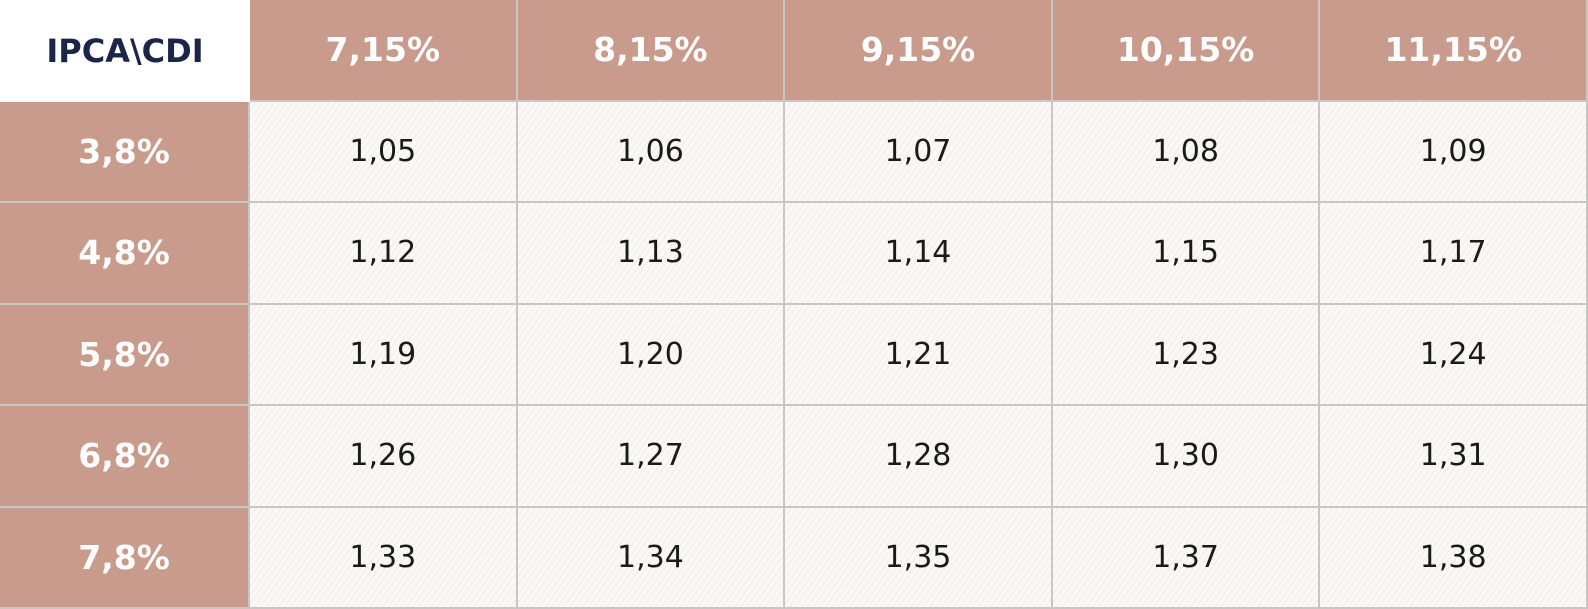  I want to click on table-cell: 1,26, so click(384, 457).